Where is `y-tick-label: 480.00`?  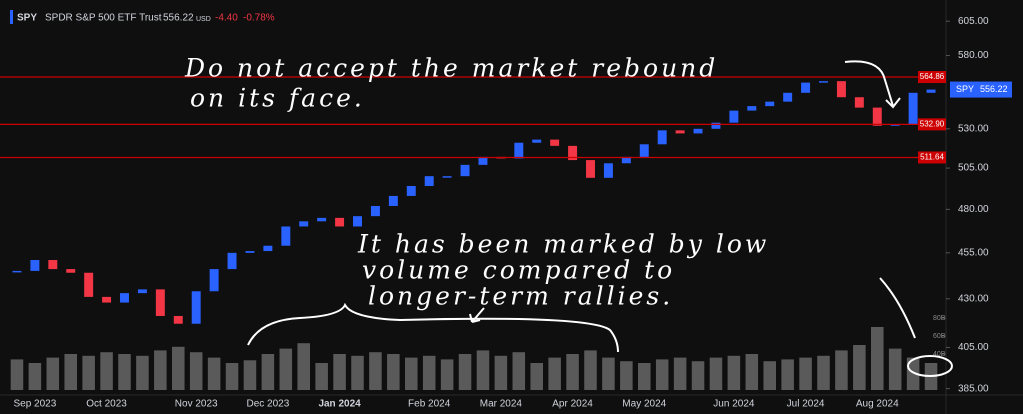
y-tick-label: 480.00 is located at coordinates (973, 209).